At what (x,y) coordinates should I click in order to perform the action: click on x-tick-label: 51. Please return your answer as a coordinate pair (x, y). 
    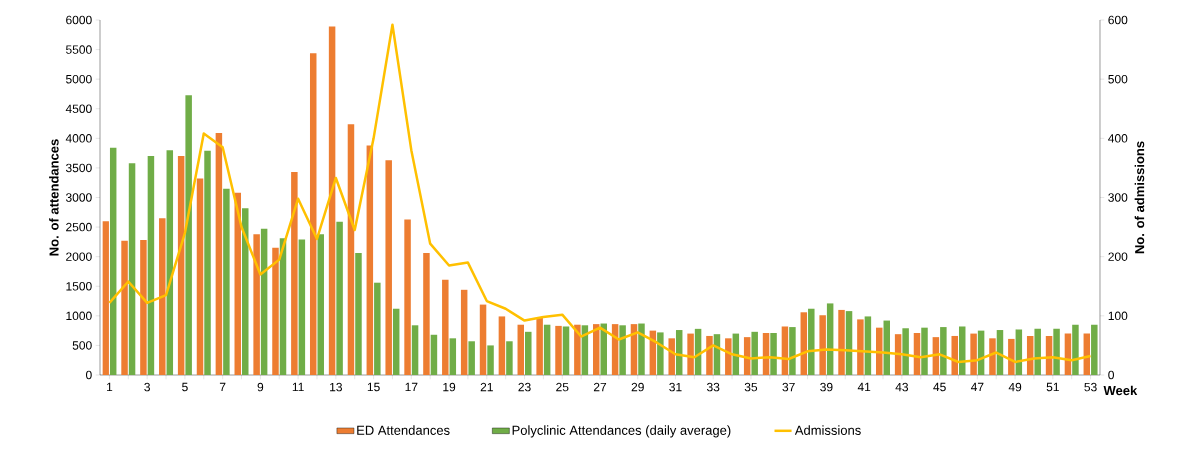
    Looking at the image, I should click on (1052, 387).